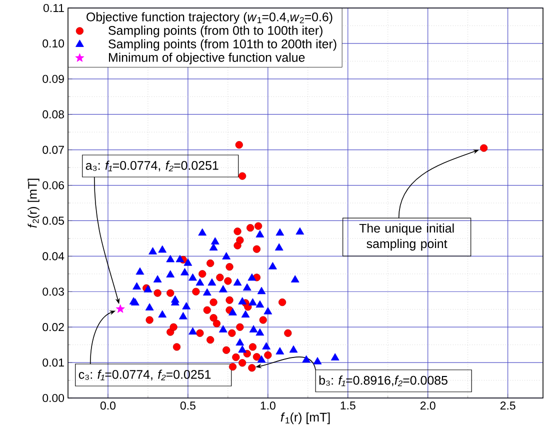 The image size is (546, 440). What do you see at coordinates (152, 166) in the screenshot?
I see `annotation: a₃: f₁=0.0774, f₂=0.0251` at bounding box center [152, 166].